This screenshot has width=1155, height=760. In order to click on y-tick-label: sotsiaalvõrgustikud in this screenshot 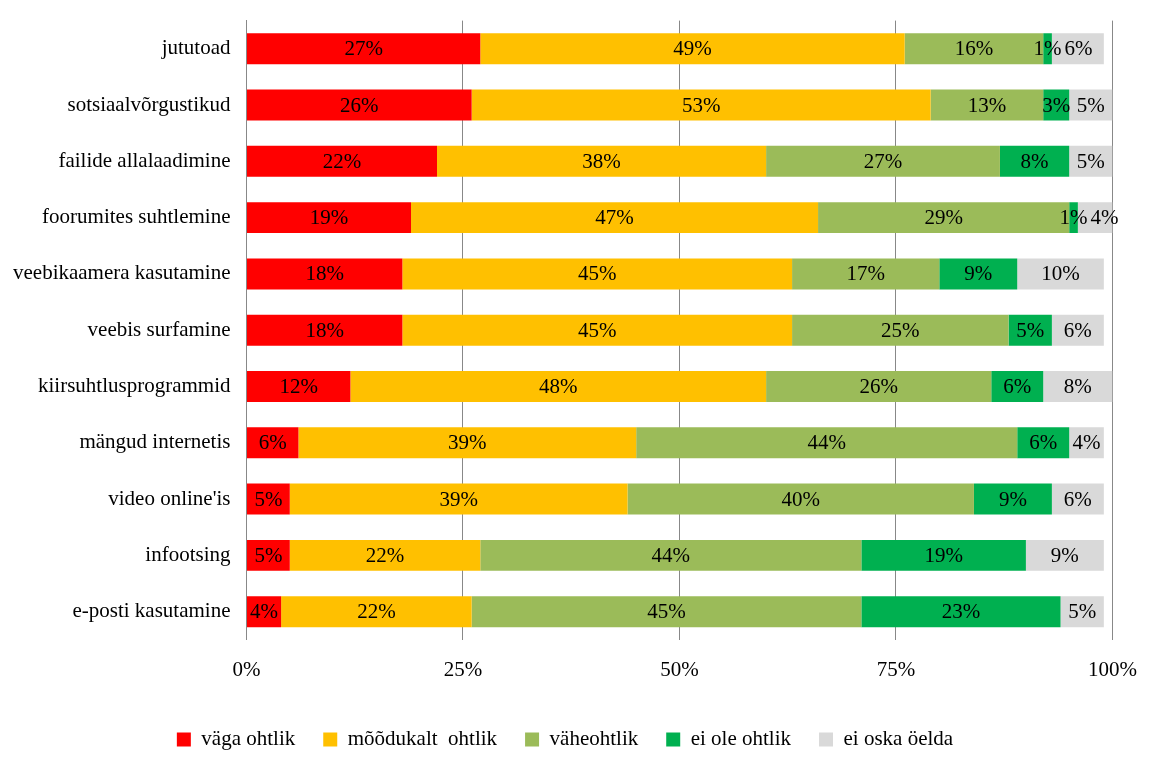, I will do `click(149, 103)`.